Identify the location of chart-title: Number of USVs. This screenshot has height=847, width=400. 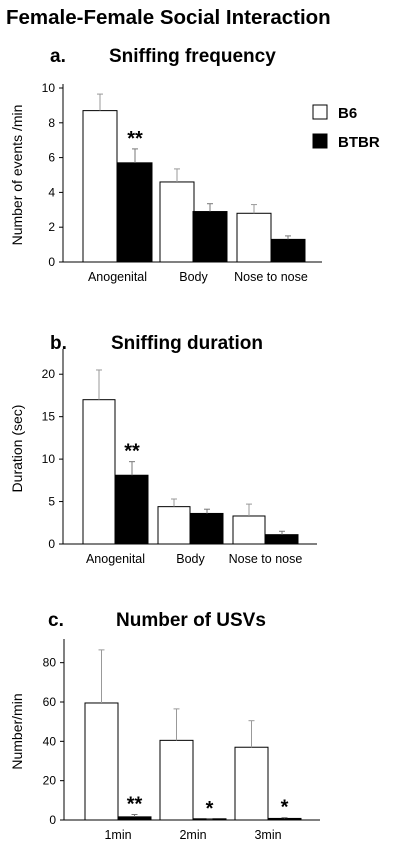
(191, 620).